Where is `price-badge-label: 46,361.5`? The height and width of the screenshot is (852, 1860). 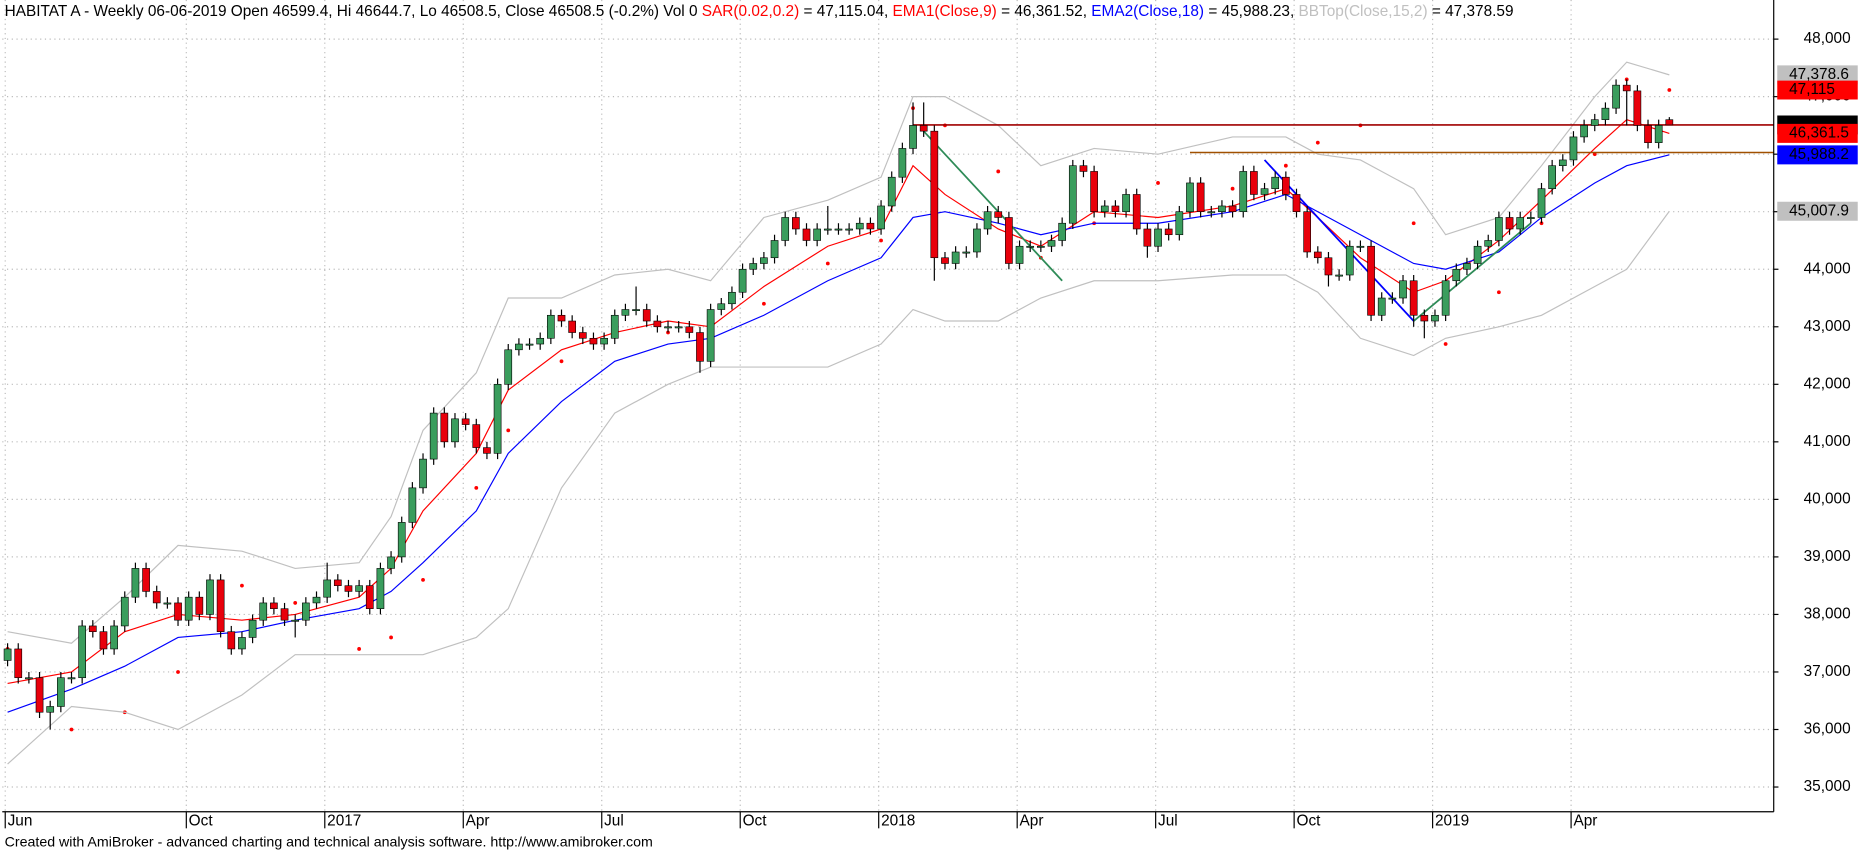 price-badge-label: 46,361.5 is located at coordinates (1819, 132).